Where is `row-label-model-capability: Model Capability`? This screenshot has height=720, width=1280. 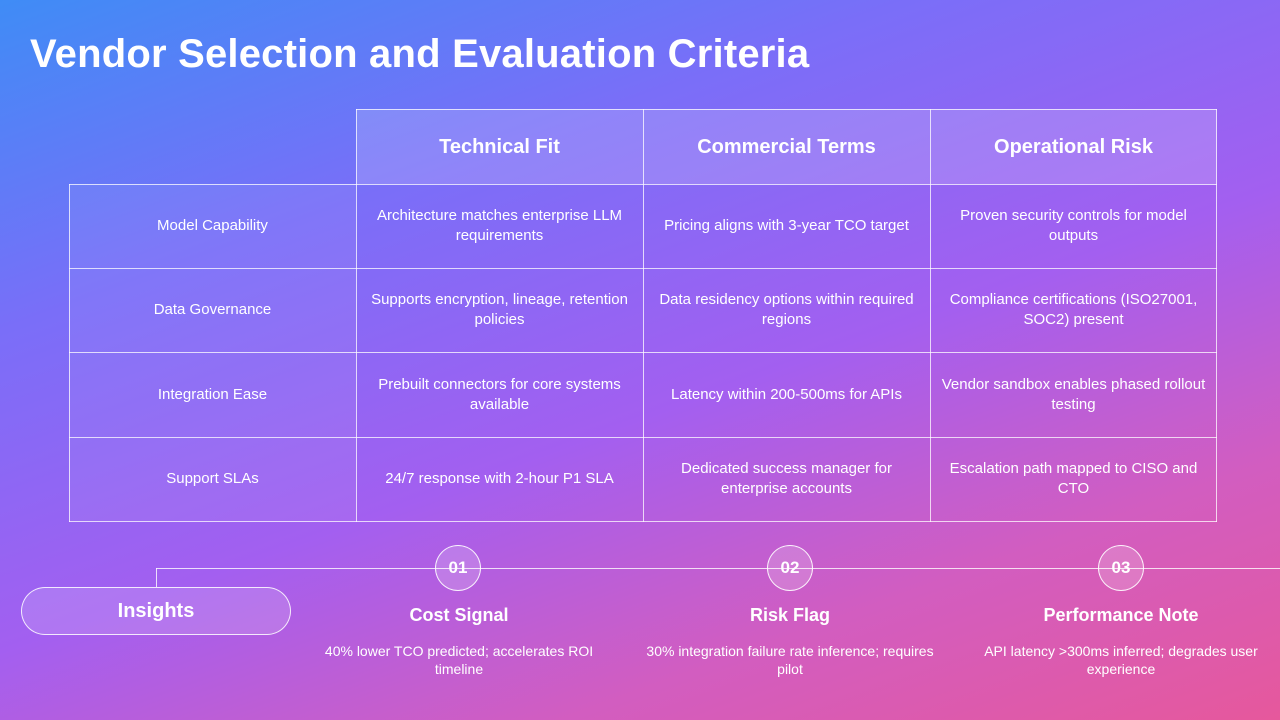
row-label-model-capability: Model Capability is located at coordinates (212, 225).